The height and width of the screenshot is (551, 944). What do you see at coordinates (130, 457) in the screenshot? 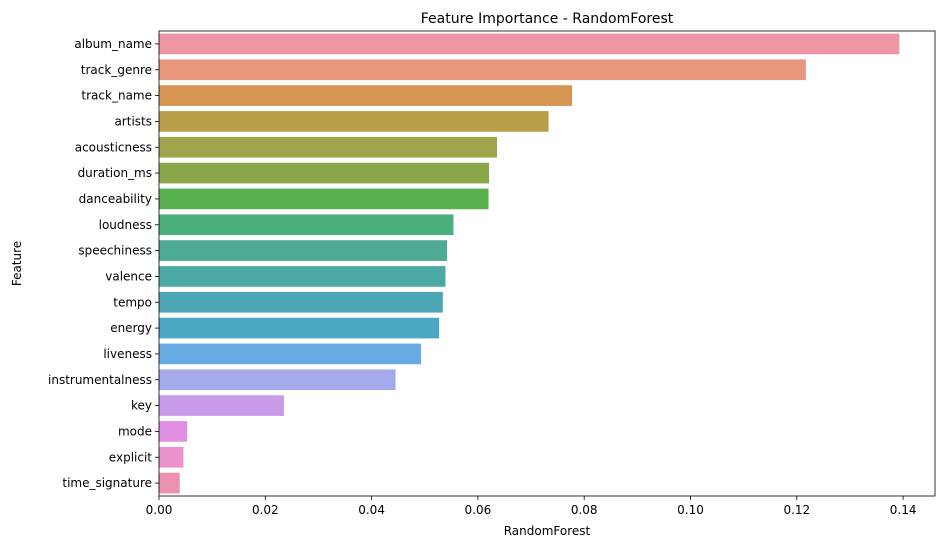
I see `y-tick-label: explicit` at bounding box center [130, 457].